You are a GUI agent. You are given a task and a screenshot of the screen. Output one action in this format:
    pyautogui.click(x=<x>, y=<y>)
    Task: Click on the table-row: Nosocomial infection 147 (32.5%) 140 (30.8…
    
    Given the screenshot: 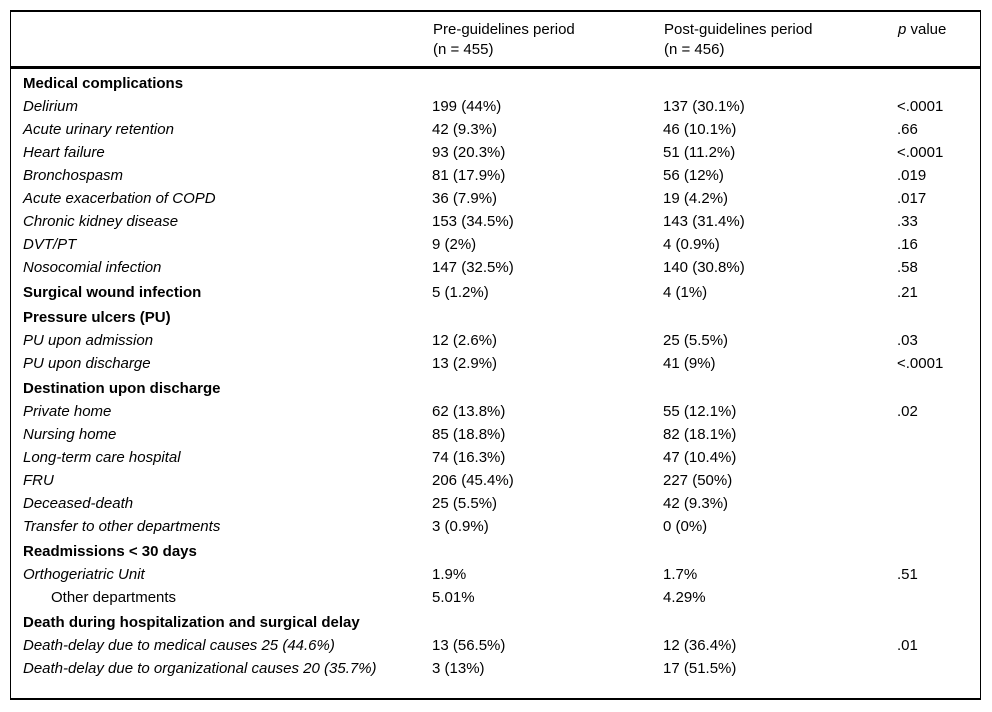 What is the action you would take?
    pyautogui.click(x=495, y=266)
    